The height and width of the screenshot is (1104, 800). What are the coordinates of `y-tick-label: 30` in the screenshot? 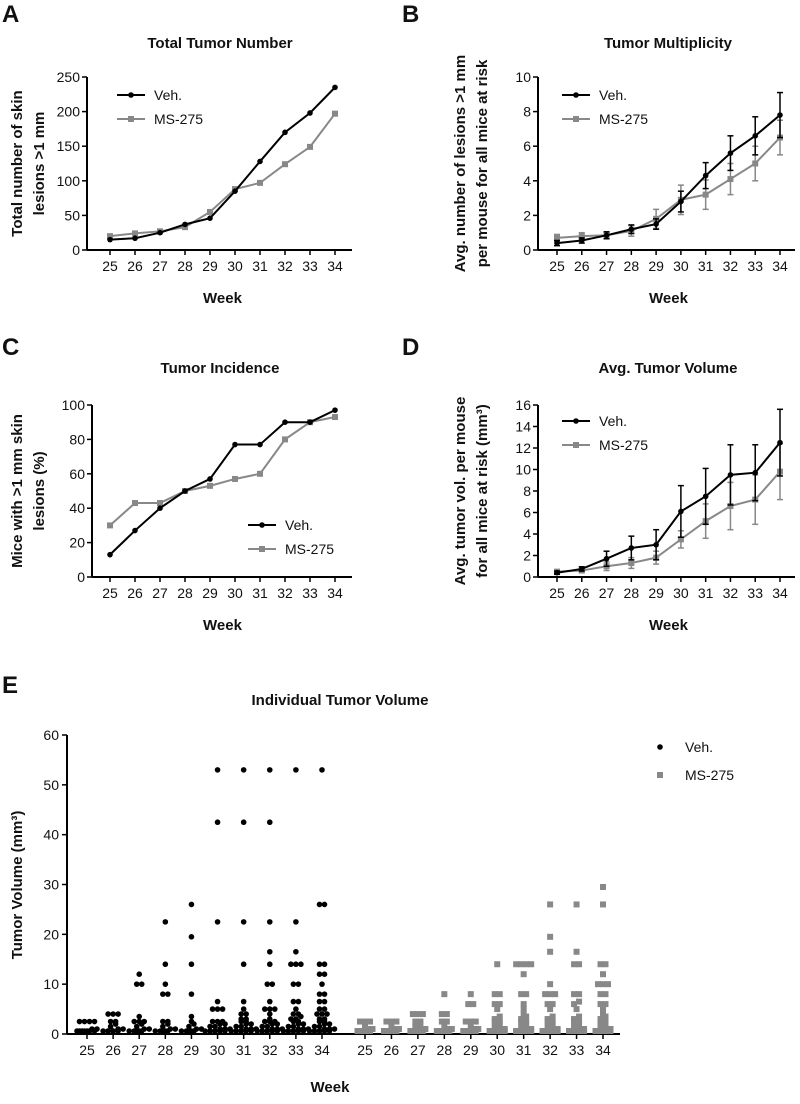 It's located at (51, 885).